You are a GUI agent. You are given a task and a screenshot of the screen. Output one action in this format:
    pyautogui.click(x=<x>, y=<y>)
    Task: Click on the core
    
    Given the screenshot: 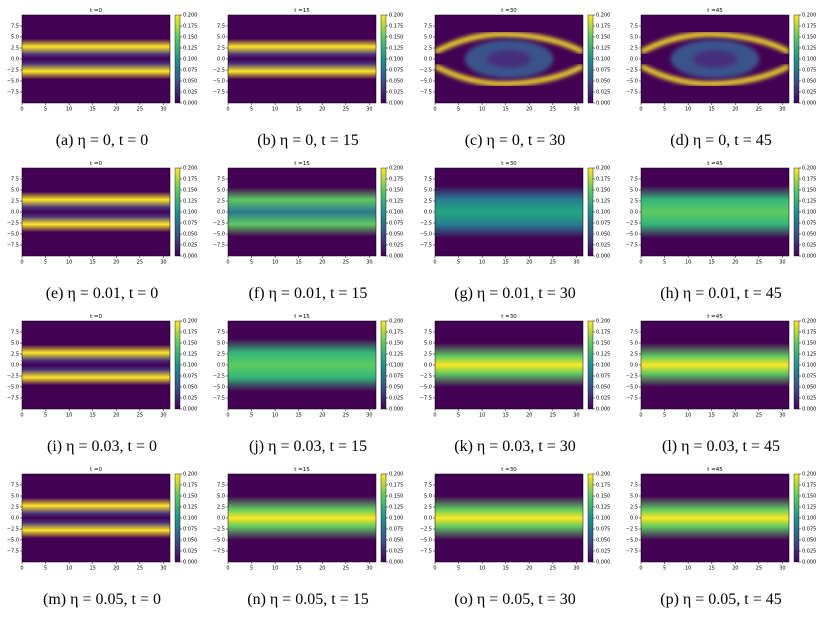 What is the action you would take?
    pyautogui.click(x=509, y=59)
    